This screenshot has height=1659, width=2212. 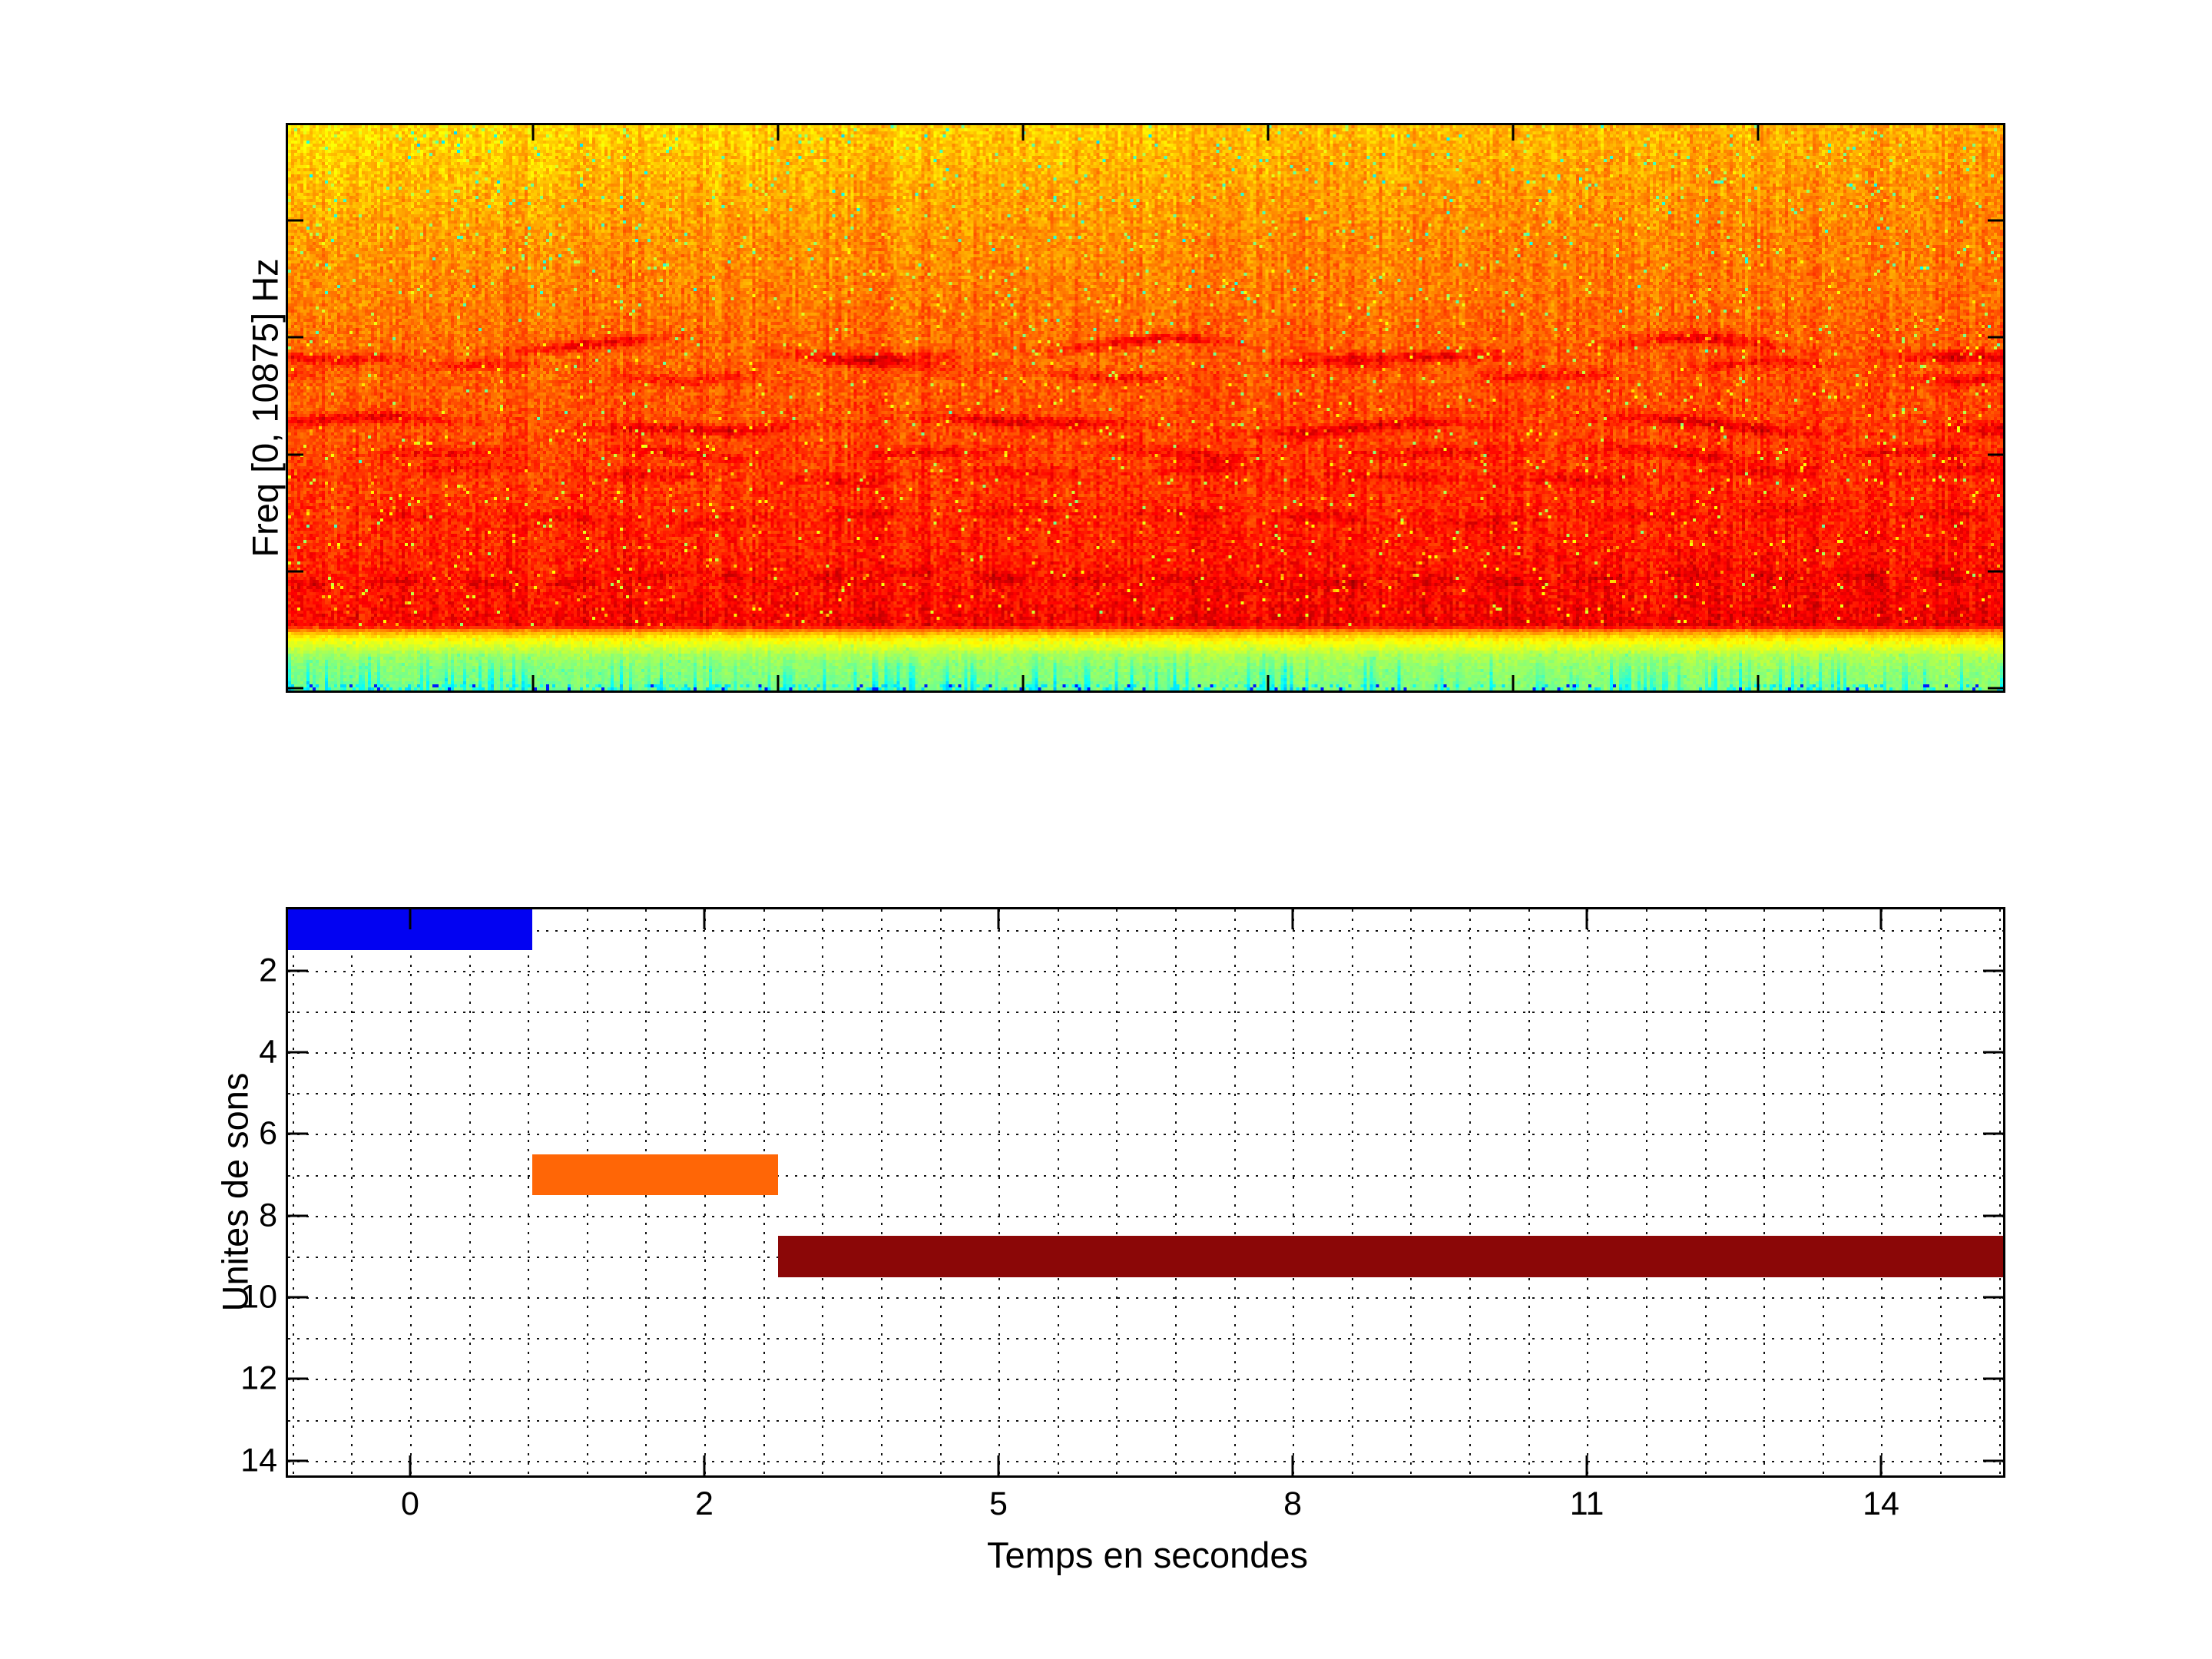 I want to click on units-y-tick-label: 2, so click(x=268, y=971).